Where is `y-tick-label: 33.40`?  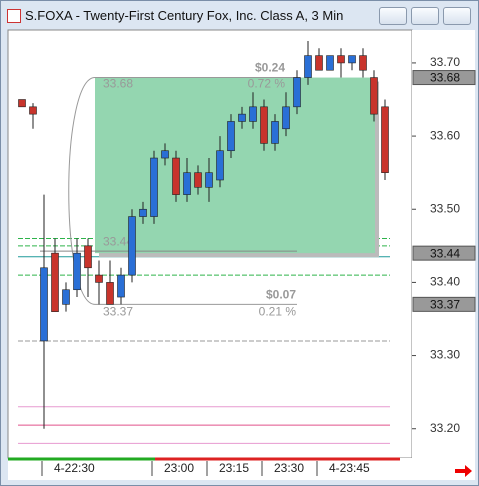 y-tick-label: 33.40 is located at coordinates (445, 282).